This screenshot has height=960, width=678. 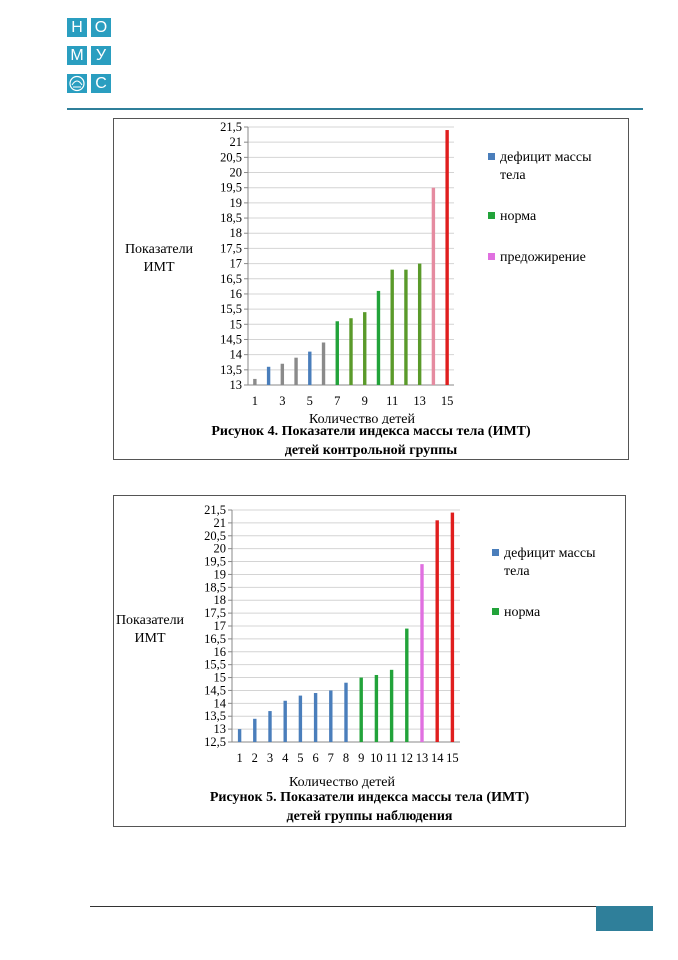 What do you see at coordinates (343, 906) in the screenshot?
I see `footer-divider` at bounding box center [343, 906].